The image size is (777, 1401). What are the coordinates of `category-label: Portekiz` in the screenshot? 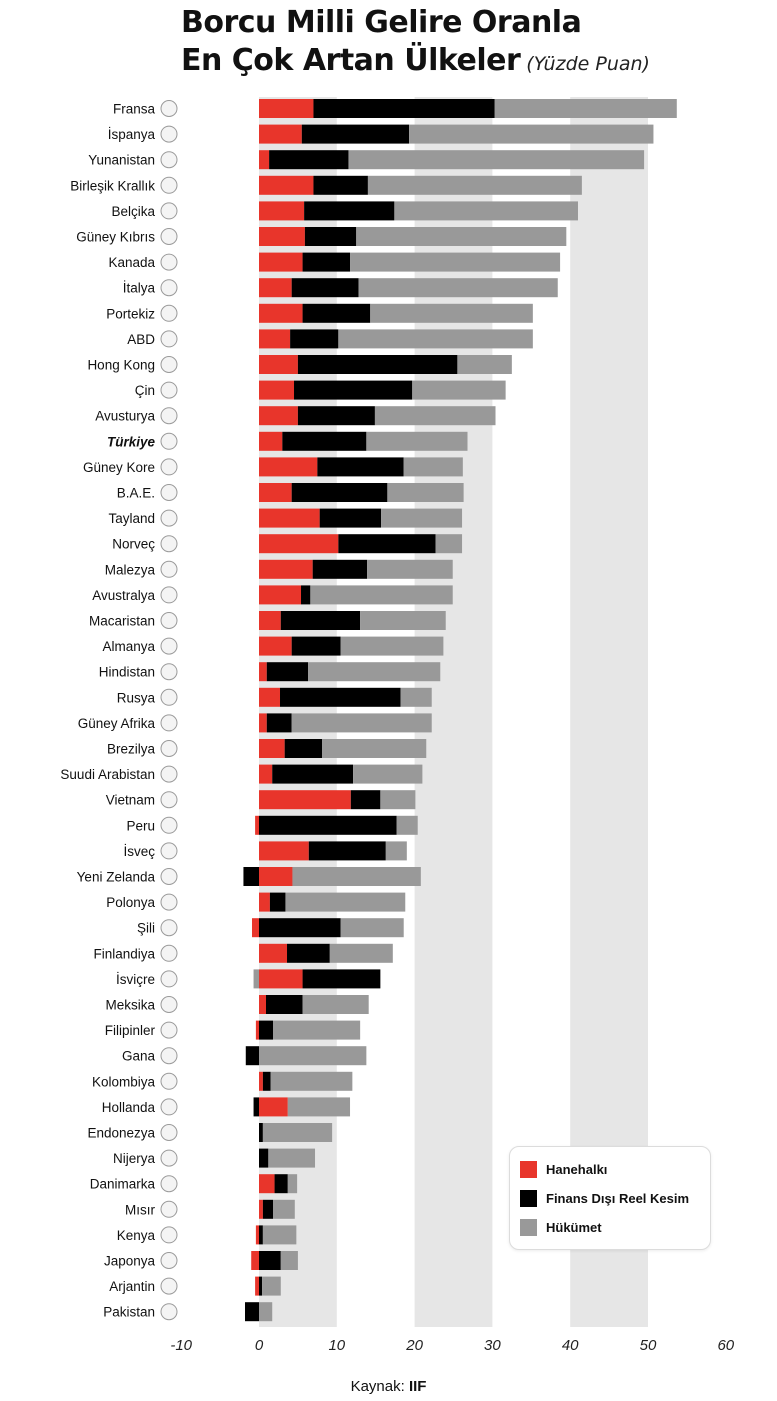 It's located at (130, 313).